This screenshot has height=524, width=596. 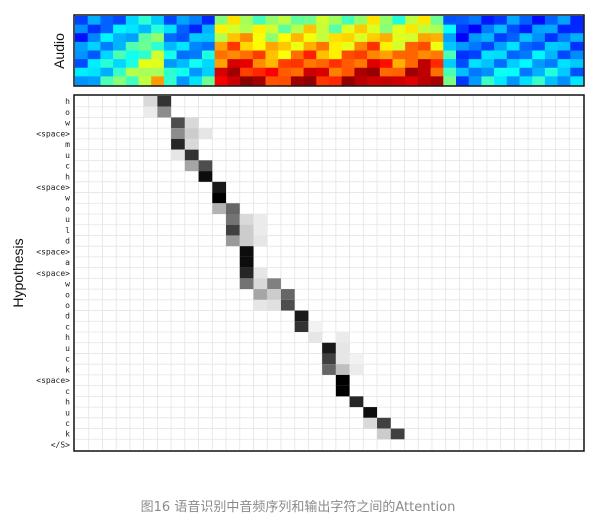 I want to click on hypothesis-tick-label: w, so click(x=67, y=284).